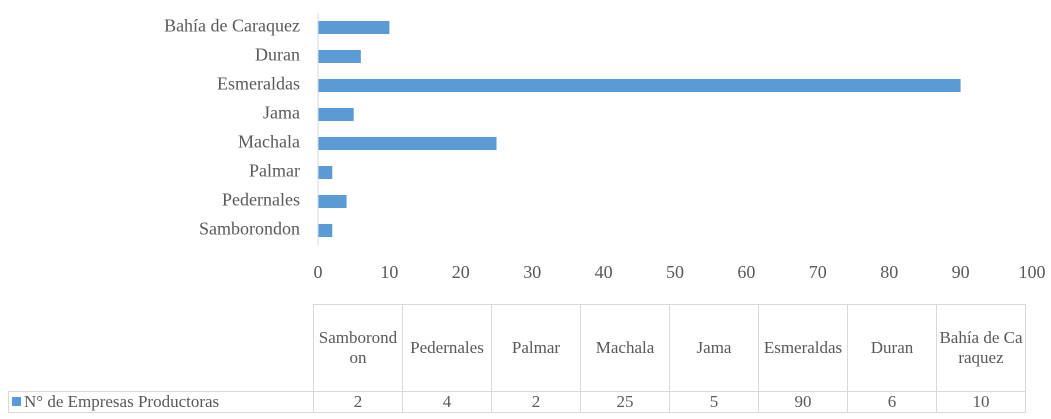 This screenshot has height=419, width=1051. What do you see at coordinates (277, 55) in the screenshot?
I see `y-tick-label: Duran` at bounding box center [277, 55].